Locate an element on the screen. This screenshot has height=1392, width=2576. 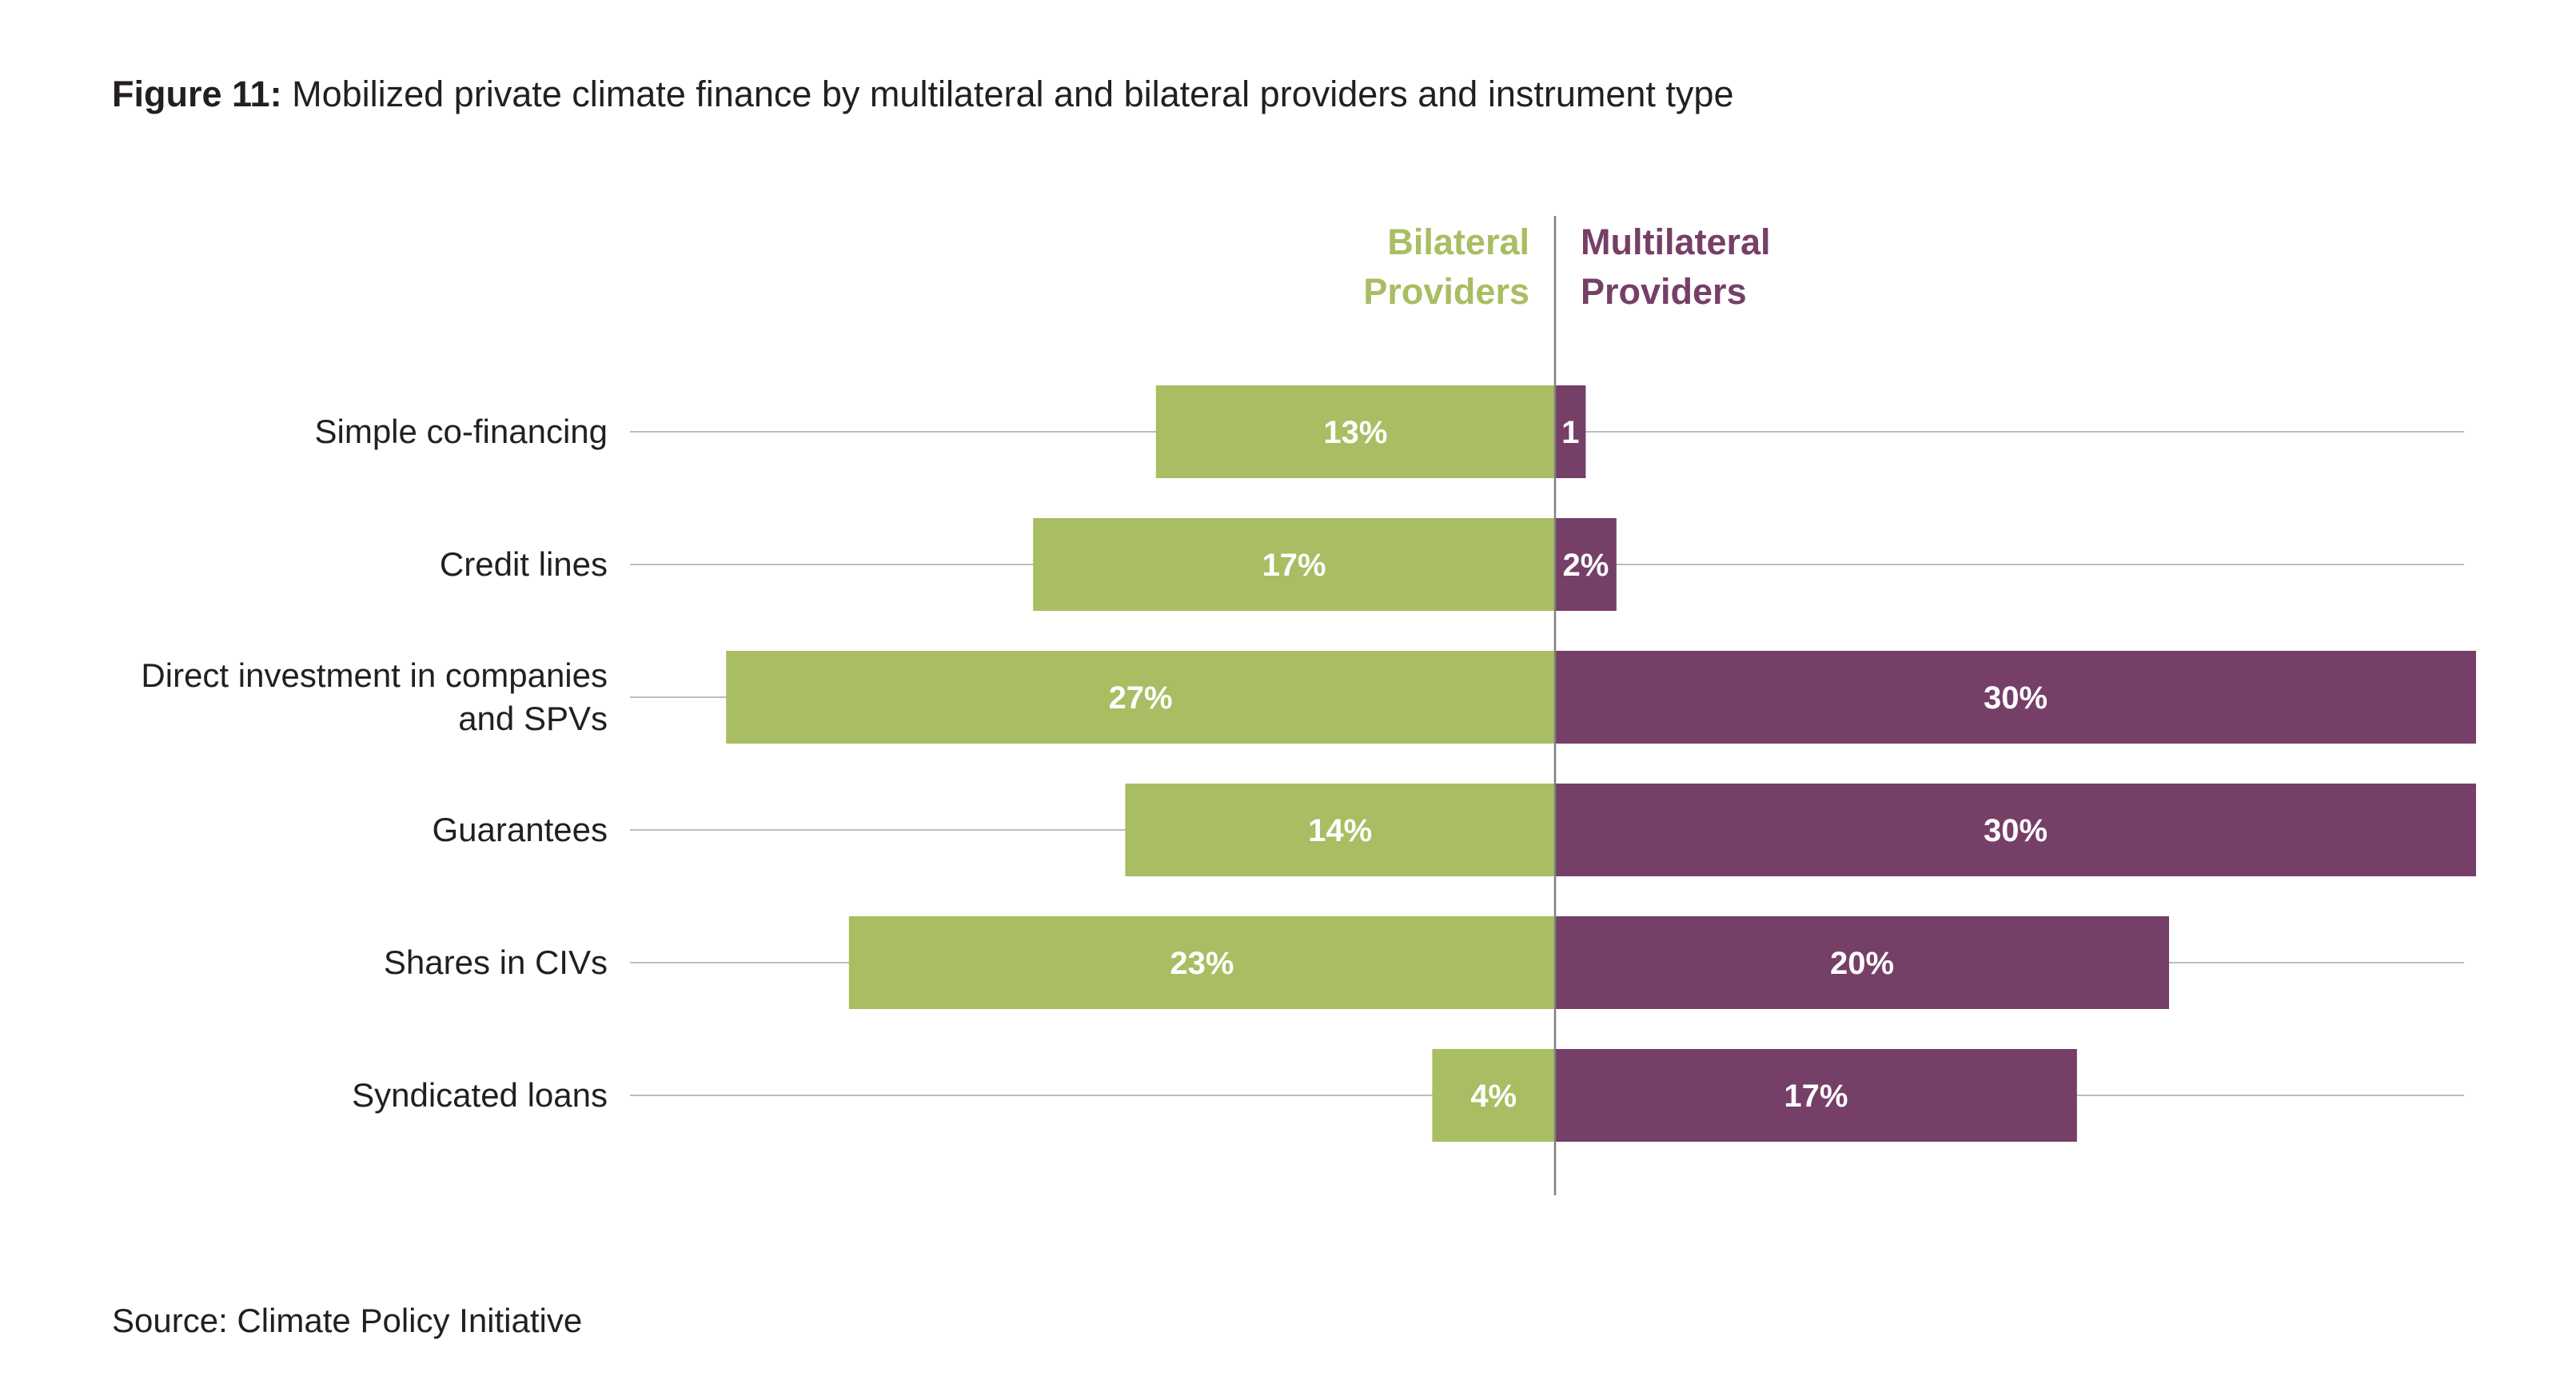
value-label-multilateral-credit-lines: 2% is located at coordinates (1585, 565).